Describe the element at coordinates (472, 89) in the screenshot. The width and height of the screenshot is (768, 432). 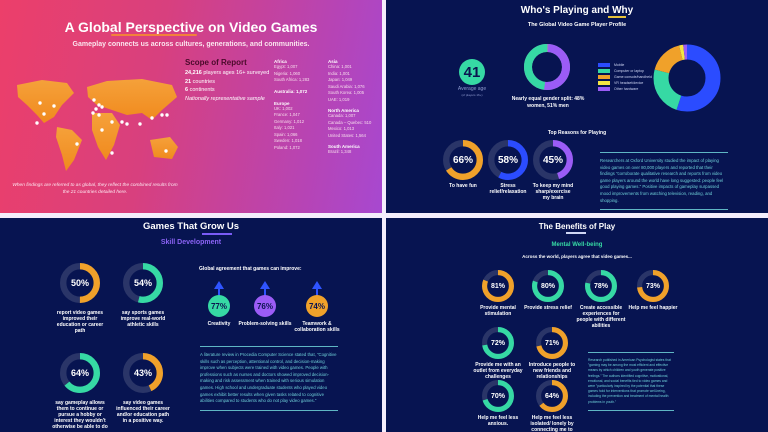
I see `average-age-label: Average age` at that location.